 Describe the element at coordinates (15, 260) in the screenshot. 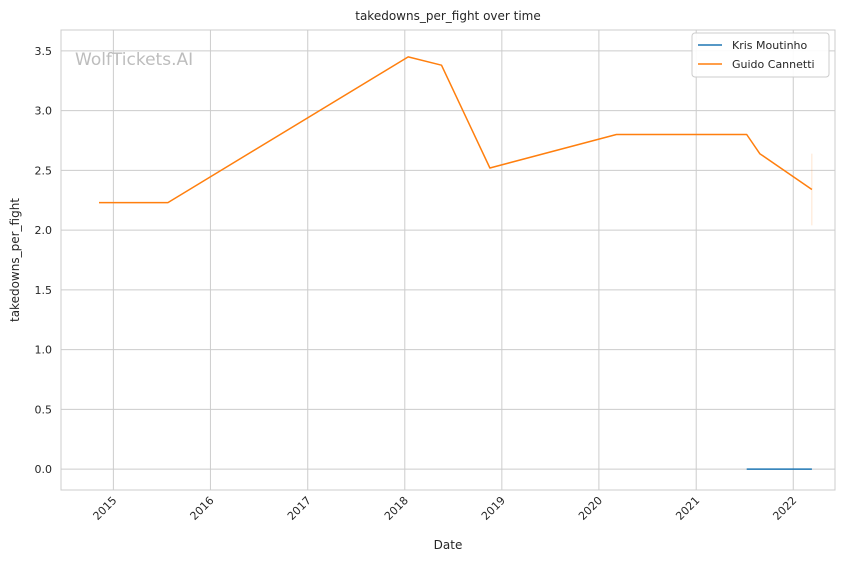

I see `y-axis-label: takedowns_per_fight` at that location.